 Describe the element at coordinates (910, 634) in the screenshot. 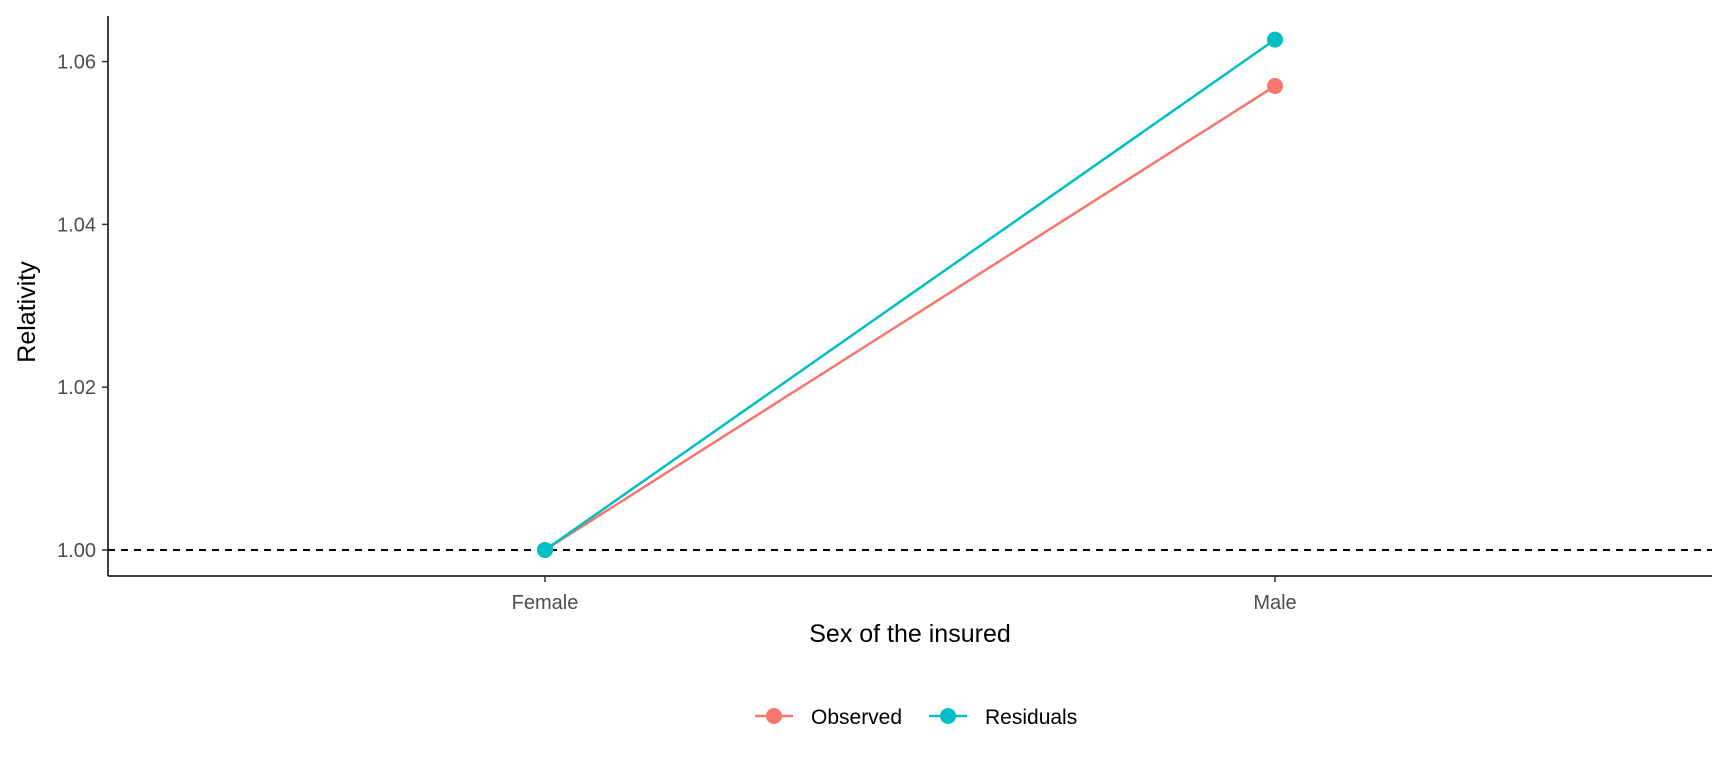

I see `x-axis-title: Sex of the insured` at that location.